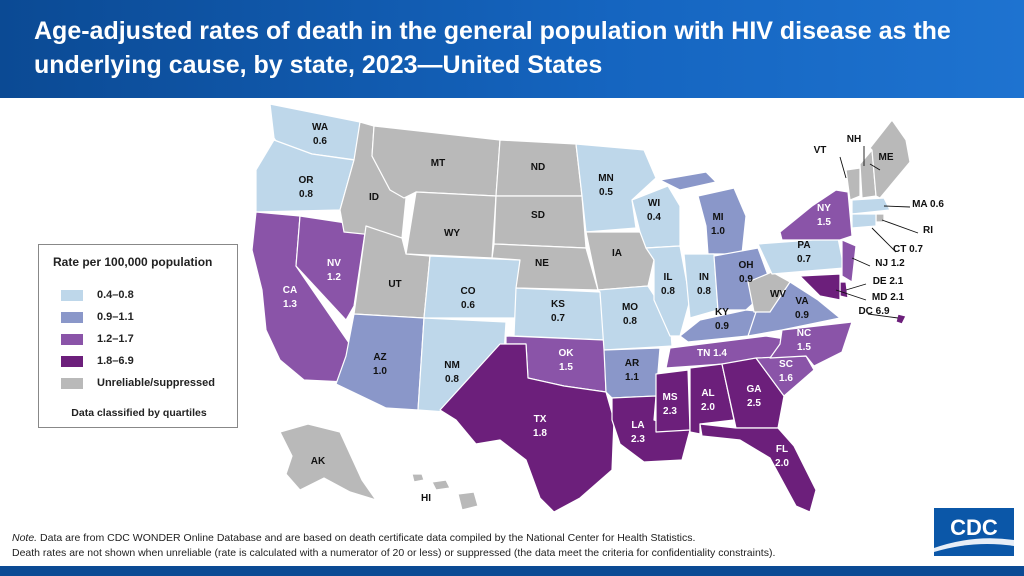 This screenshot has width=1024, height=576. I want to click on state-value-mn: 0.5, so click(606, 192).